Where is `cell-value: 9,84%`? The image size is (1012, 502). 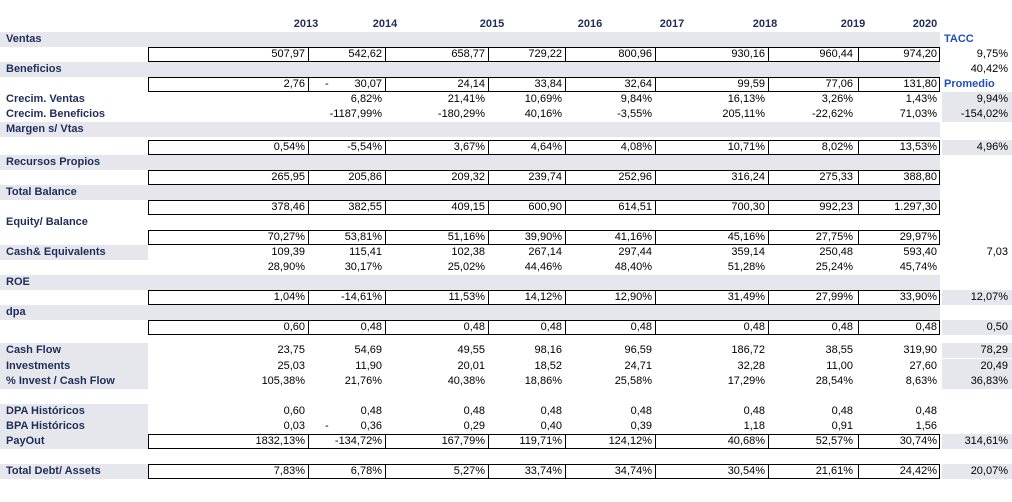
cell-value: 9,84% is located at coordinates (636, 99).